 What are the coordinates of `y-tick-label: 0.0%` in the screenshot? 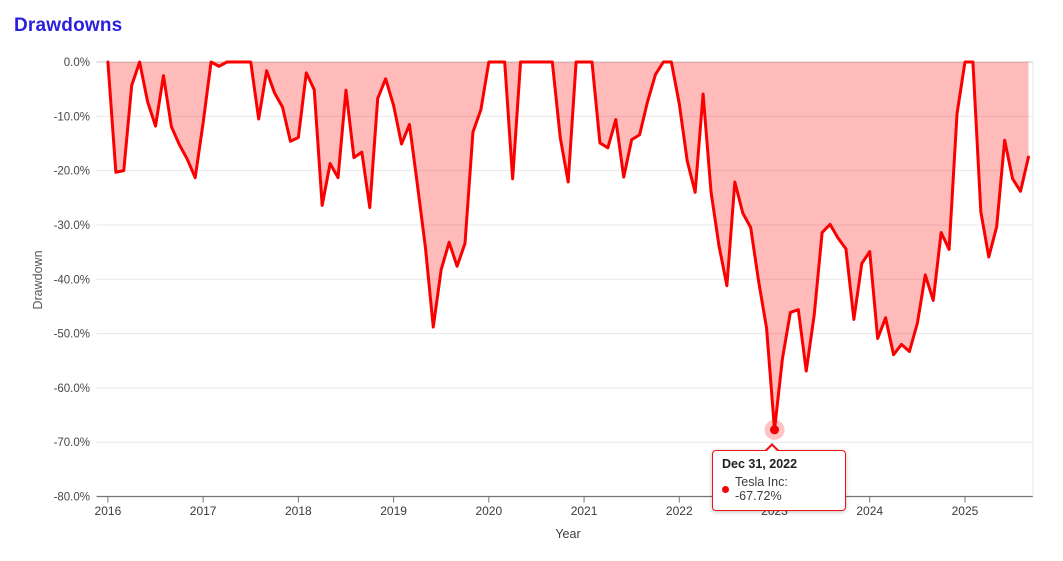 It's located at (77, 63).